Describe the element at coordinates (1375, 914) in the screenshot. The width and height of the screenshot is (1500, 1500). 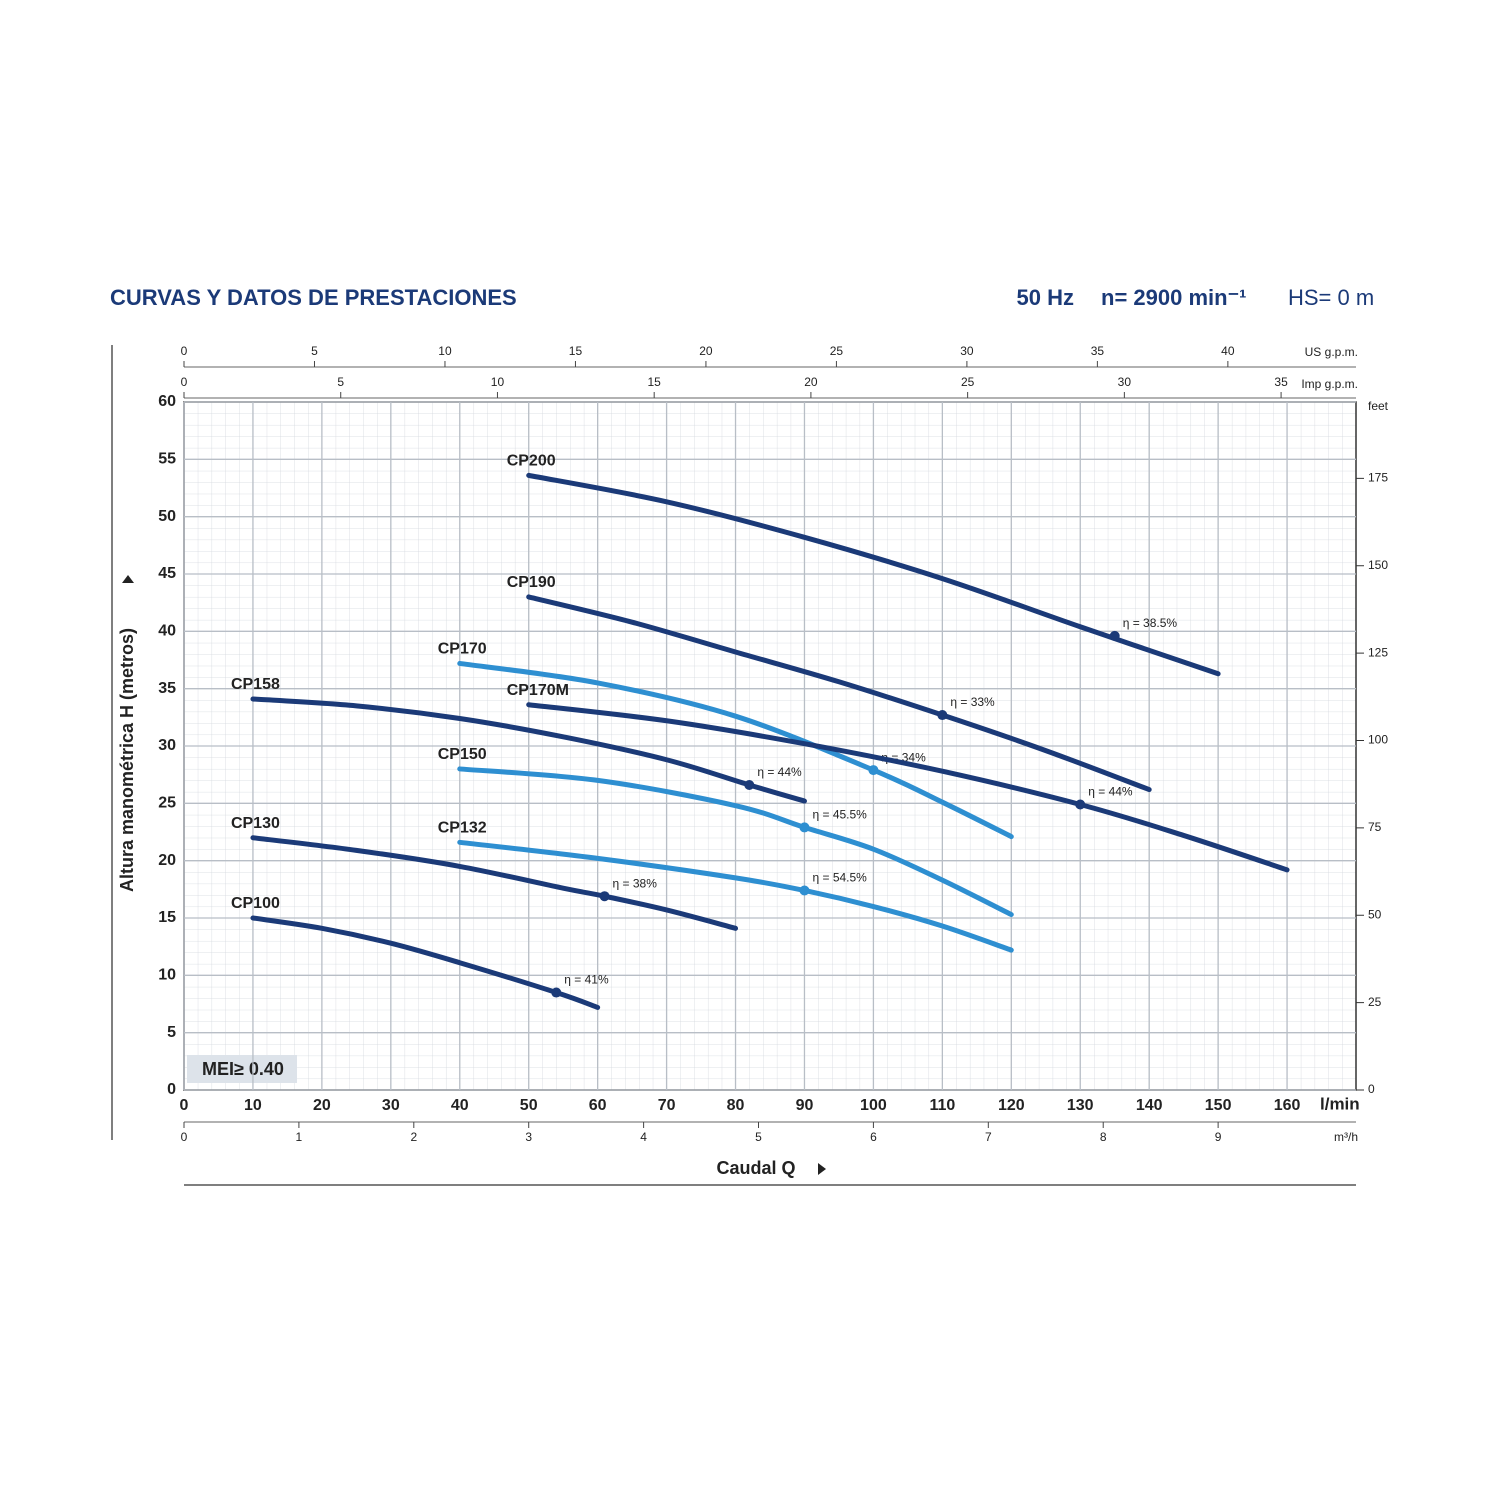
I see `y2-tick-label: 50` at that location.